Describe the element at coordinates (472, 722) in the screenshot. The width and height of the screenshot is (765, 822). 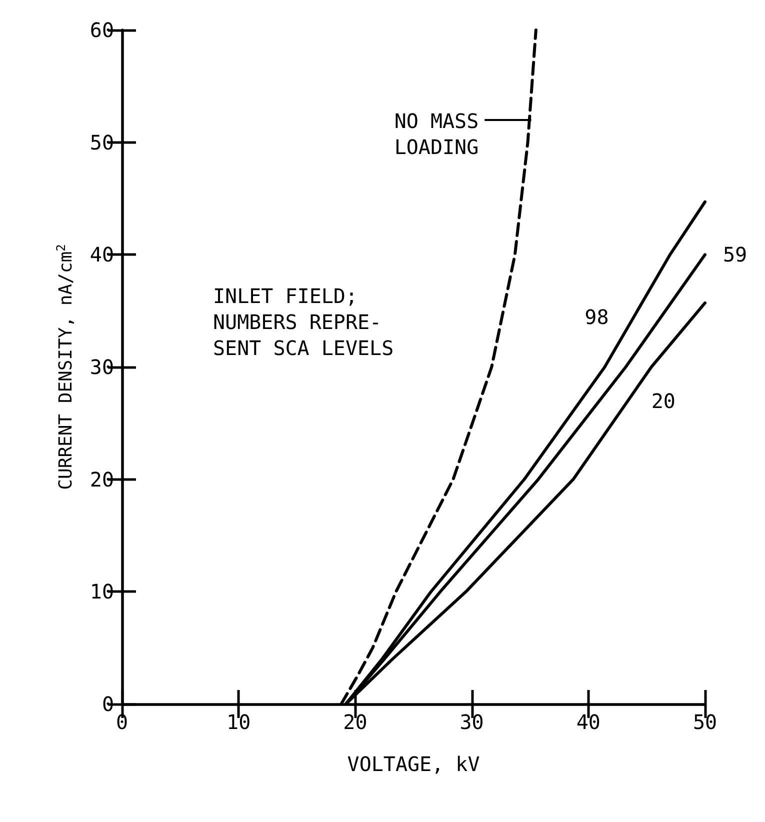
I see `x-tick-label: 30` at that location.